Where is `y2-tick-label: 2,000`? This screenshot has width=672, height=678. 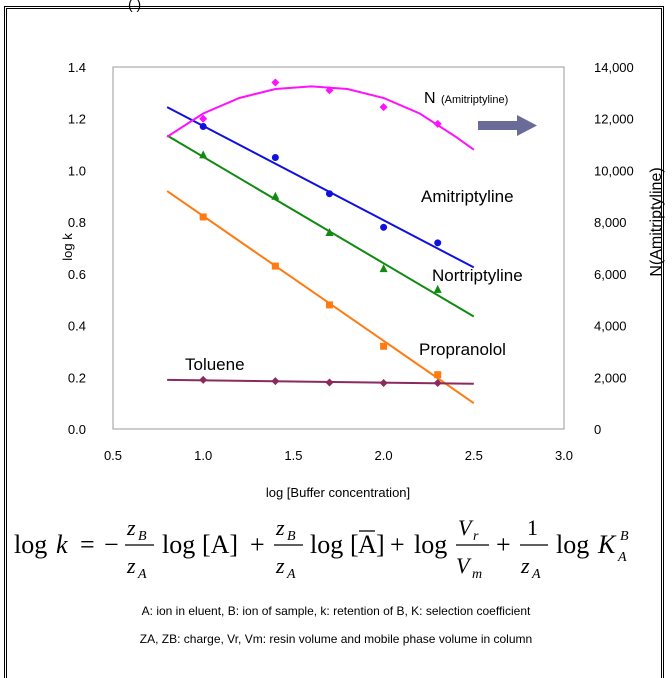
y2-tick-label: 2,000 is located at coordinates (610, 377).